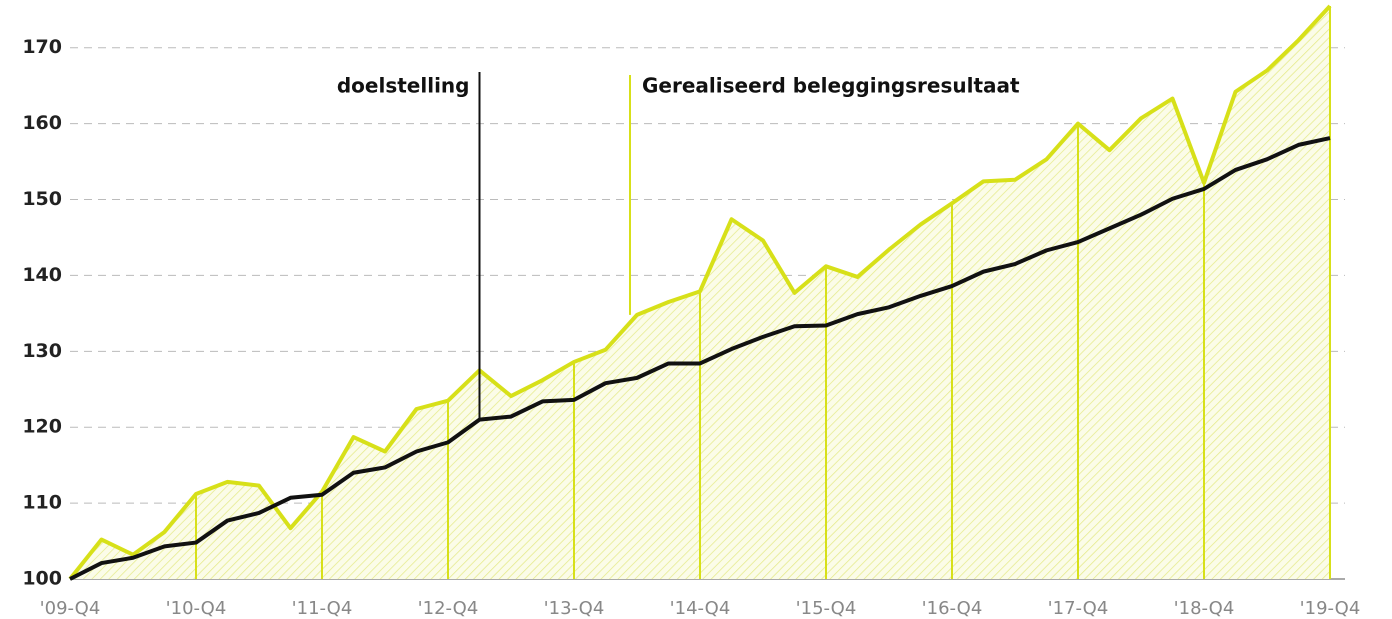 The image size is (1392, 619). What do you see at coordinates (42, 351) in the screenshot?
I see `y-tick-label: 130` at bounding box center [42, 351].